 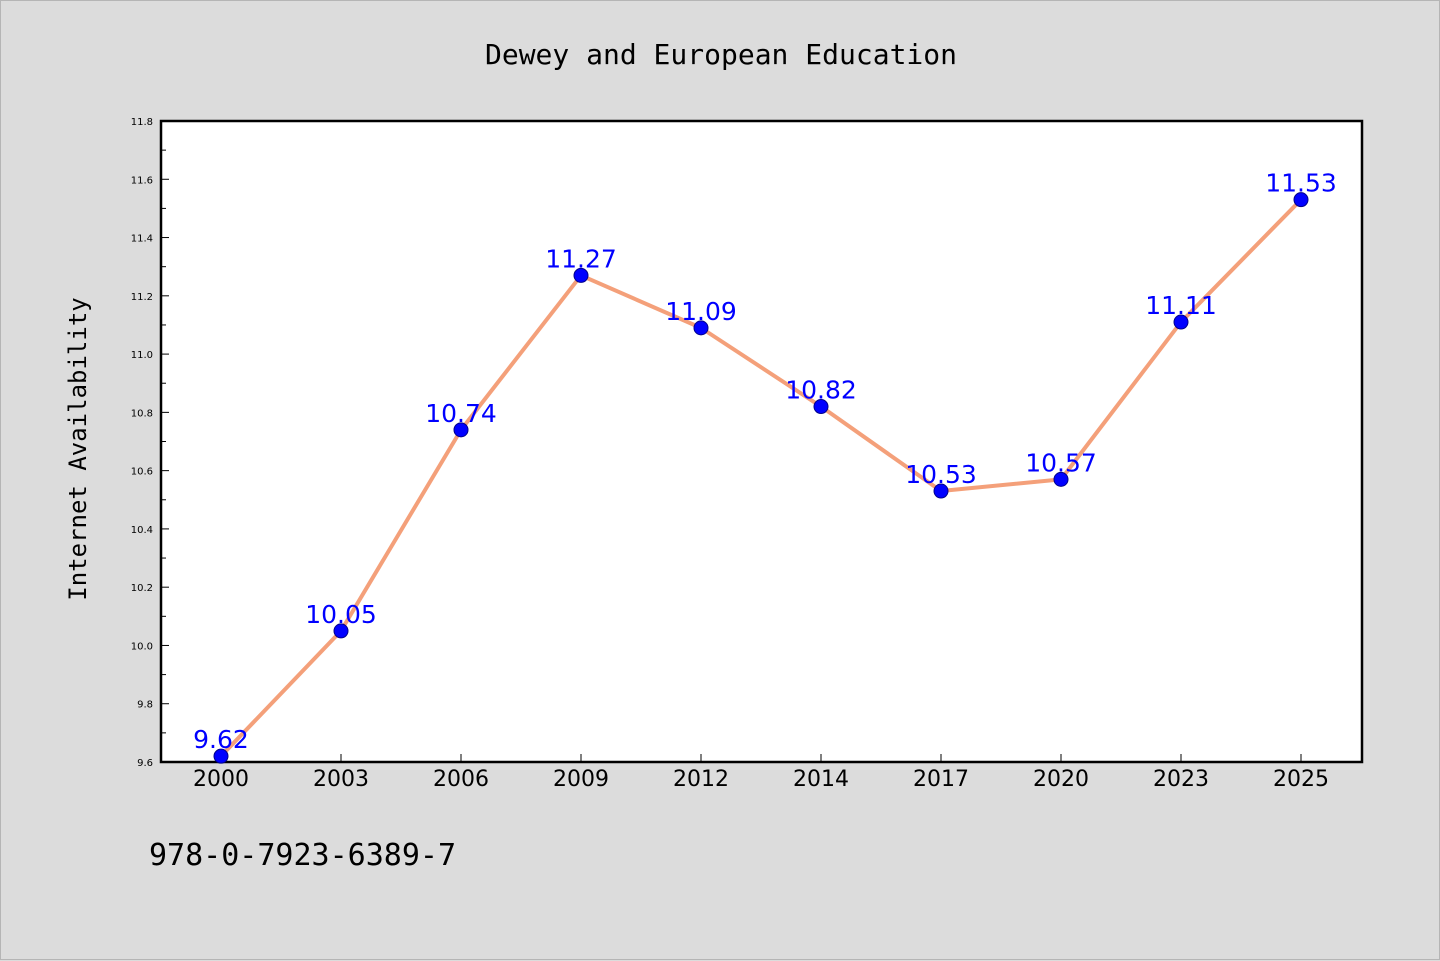 I want to click on x-tick-label: 2003, so click(x=341, y=779).